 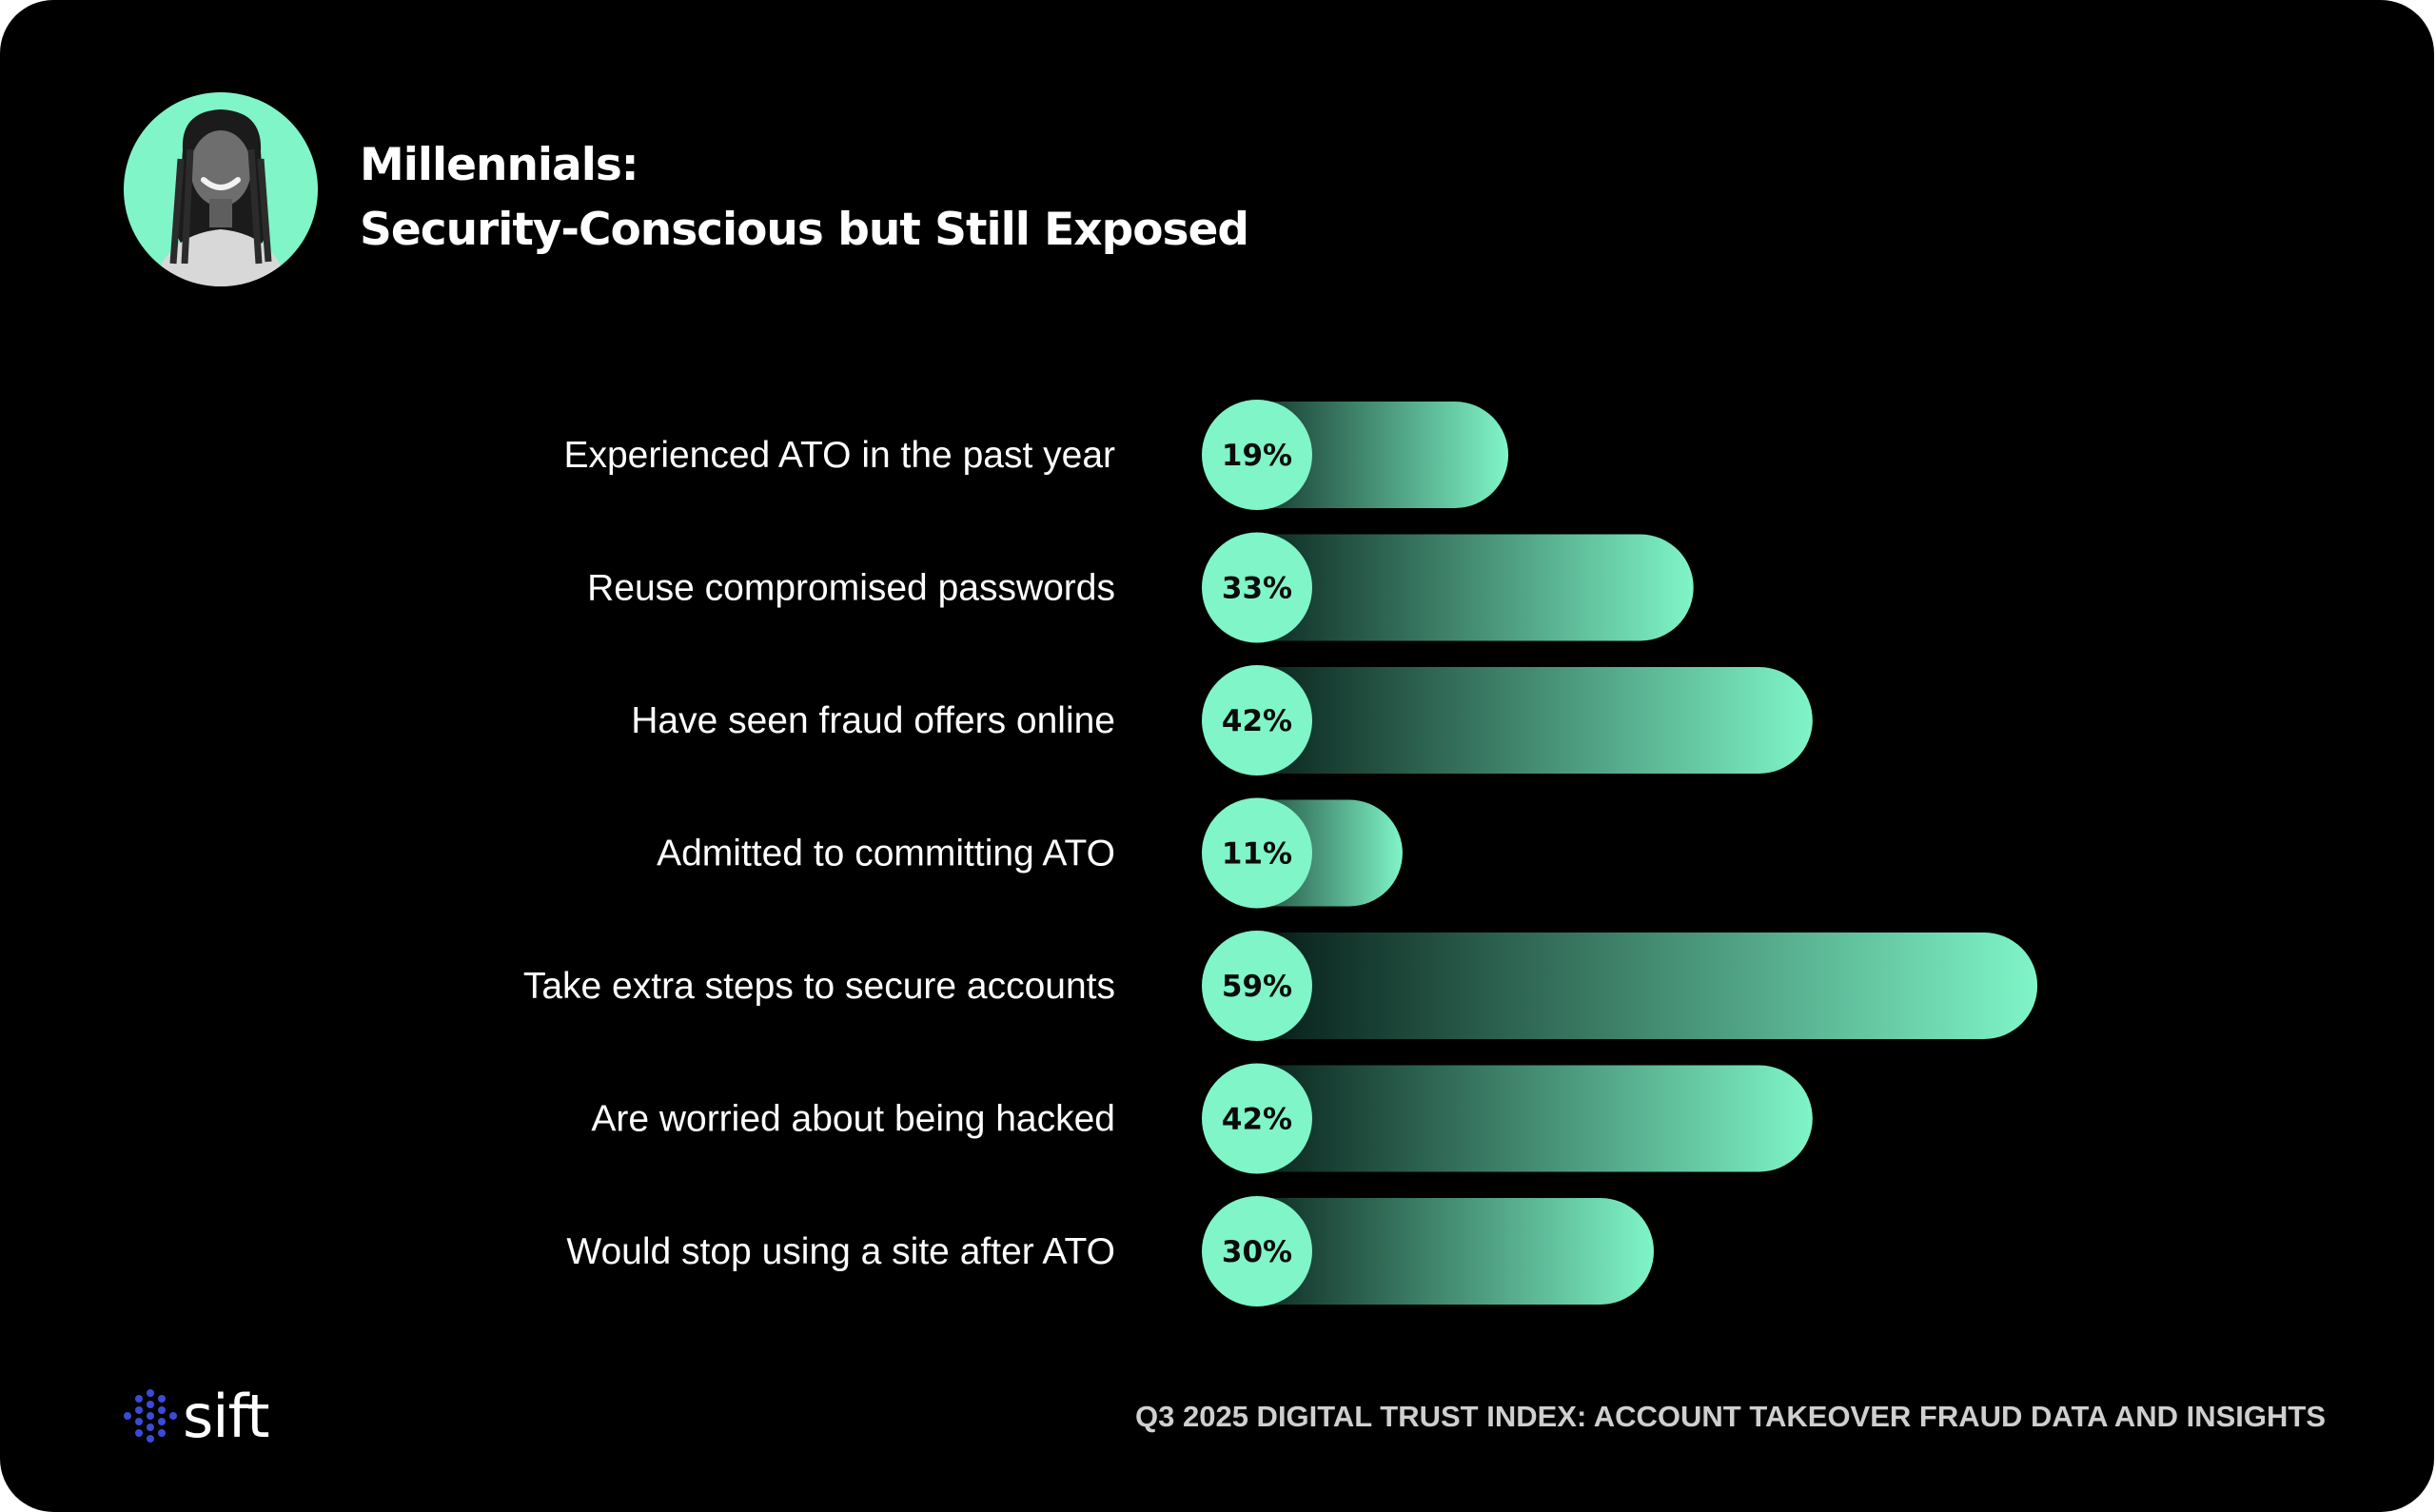 What do you see at coordinates (804, 230) in the screenshot?
I see `title-line-2: Security-Conscious but Still Exposed` at bounding box center [804, 230].